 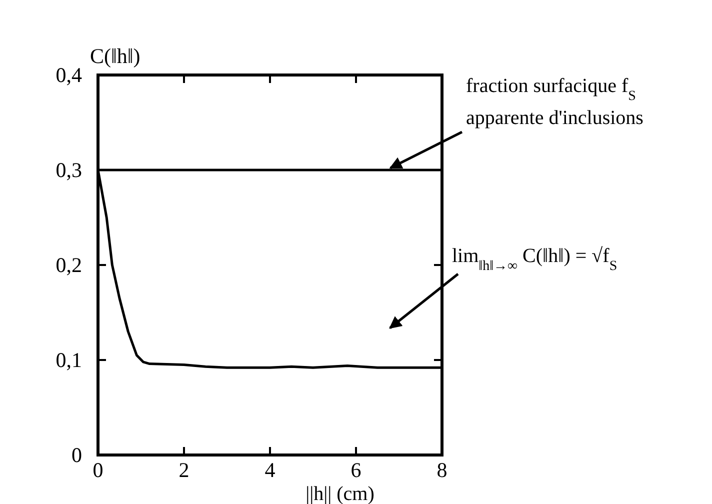 I want to click on x-tick-label: 2, so click(x=184, y=470).